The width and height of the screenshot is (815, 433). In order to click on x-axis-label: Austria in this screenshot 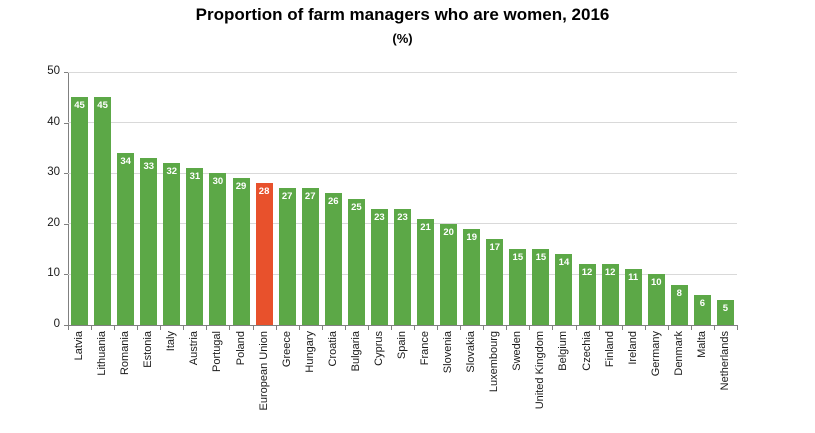, I will do `click(194, 348)`.